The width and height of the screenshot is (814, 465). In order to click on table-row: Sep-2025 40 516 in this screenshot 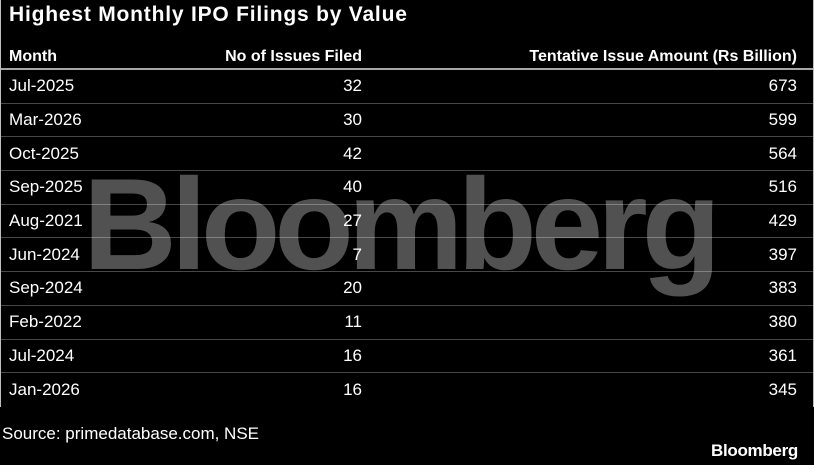, I will do `click(407, 188)`.